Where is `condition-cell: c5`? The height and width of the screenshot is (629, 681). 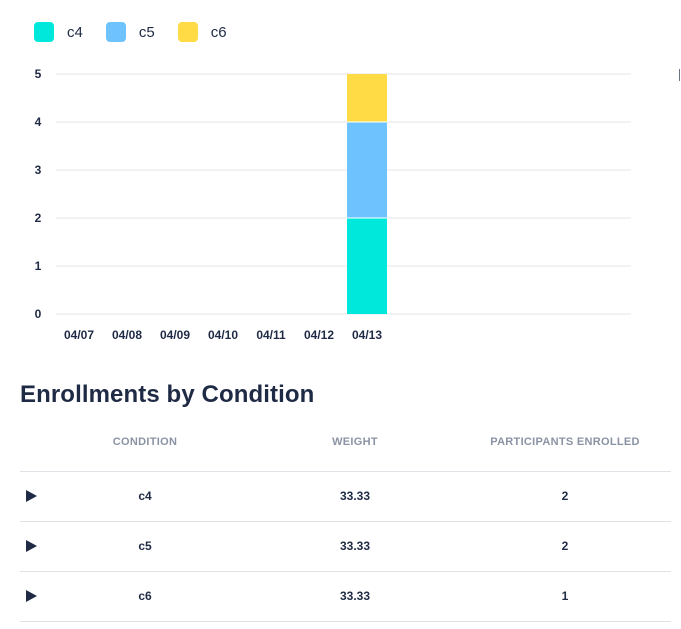 condition-cell: c5 is located at coordinates (145, 546).